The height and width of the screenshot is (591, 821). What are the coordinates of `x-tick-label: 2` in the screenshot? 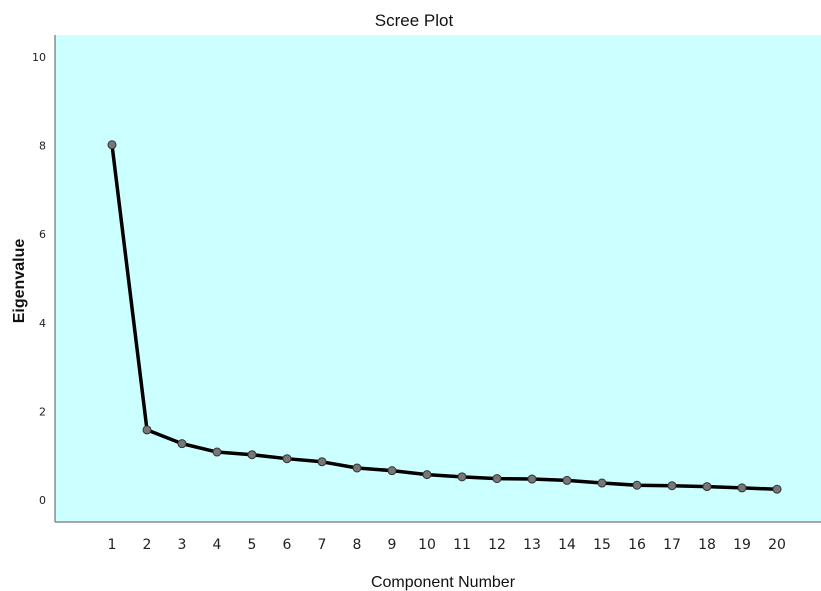 It's located at (147, 545).